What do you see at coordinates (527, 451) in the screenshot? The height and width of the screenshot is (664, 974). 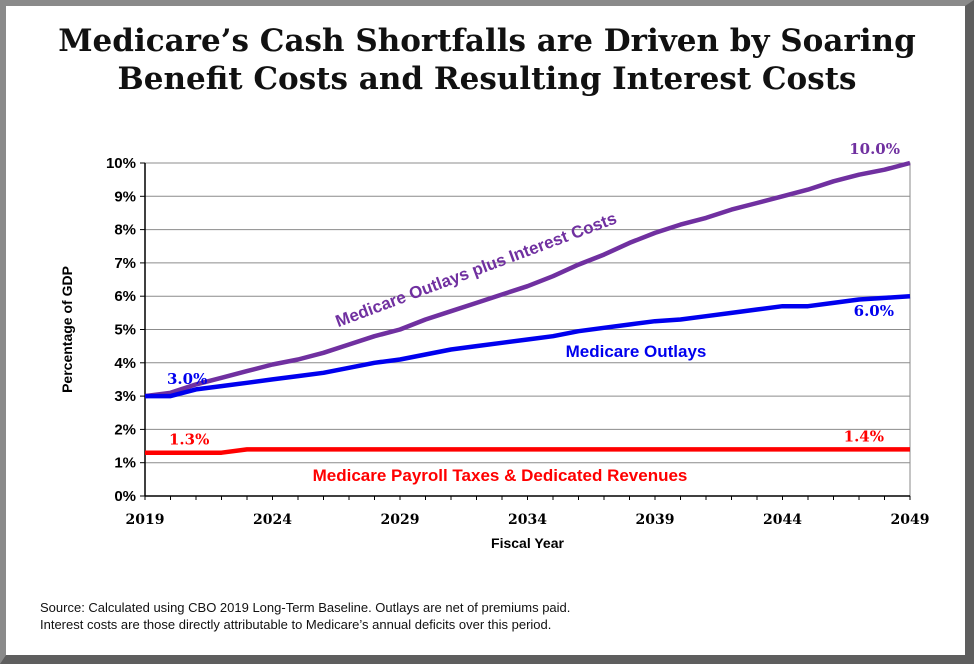 I see `series-line-payroll-taxes` at bounding box center [527, 451].